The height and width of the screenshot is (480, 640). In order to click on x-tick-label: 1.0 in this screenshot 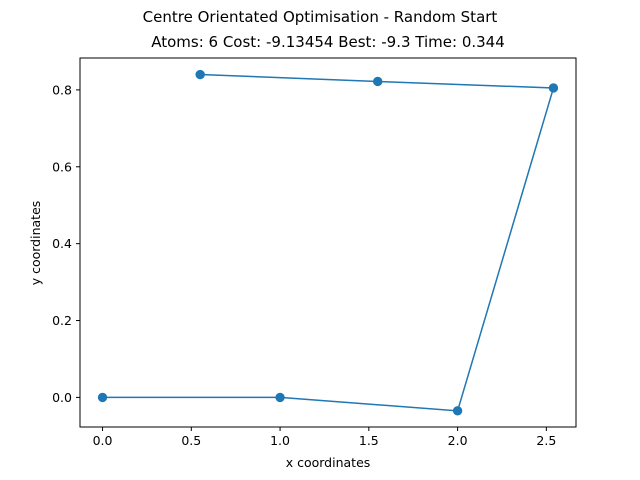, I will do `click(280, 440)`.